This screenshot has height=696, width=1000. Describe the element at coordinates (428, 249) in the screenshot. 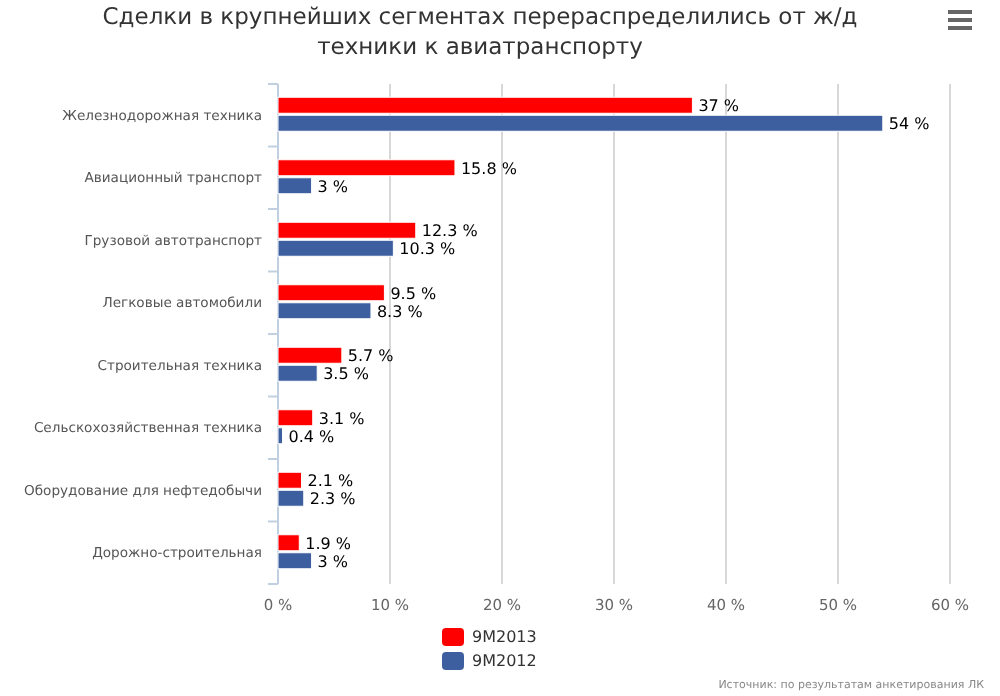

I see `data-label: 10.3 %` at that location.